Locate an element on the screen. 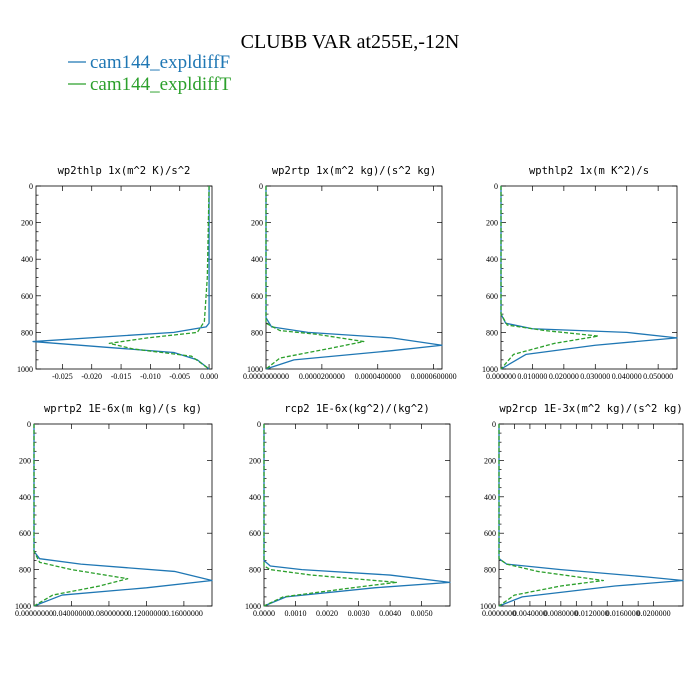  x-tick-label: 0.16000000 is located at coordinates (184, 613).